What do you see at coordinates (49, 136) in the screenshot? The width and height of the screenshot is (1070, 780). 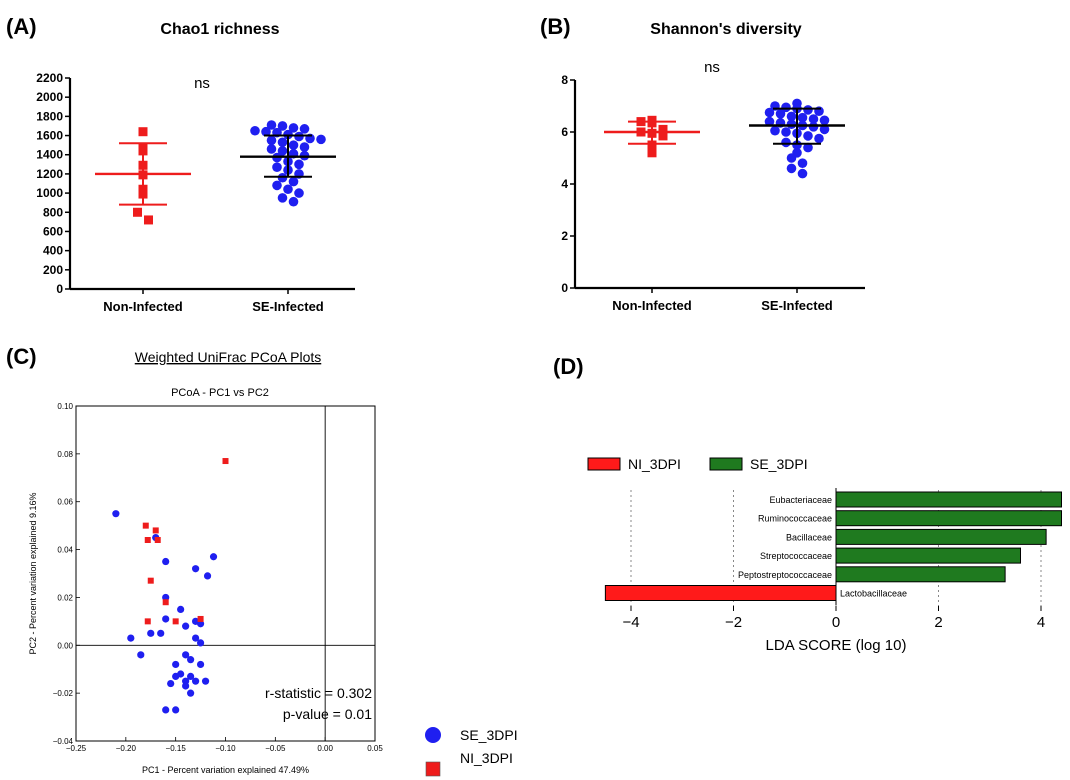 I see `y-tick-label: 1600` at bounding box center [49, 136].